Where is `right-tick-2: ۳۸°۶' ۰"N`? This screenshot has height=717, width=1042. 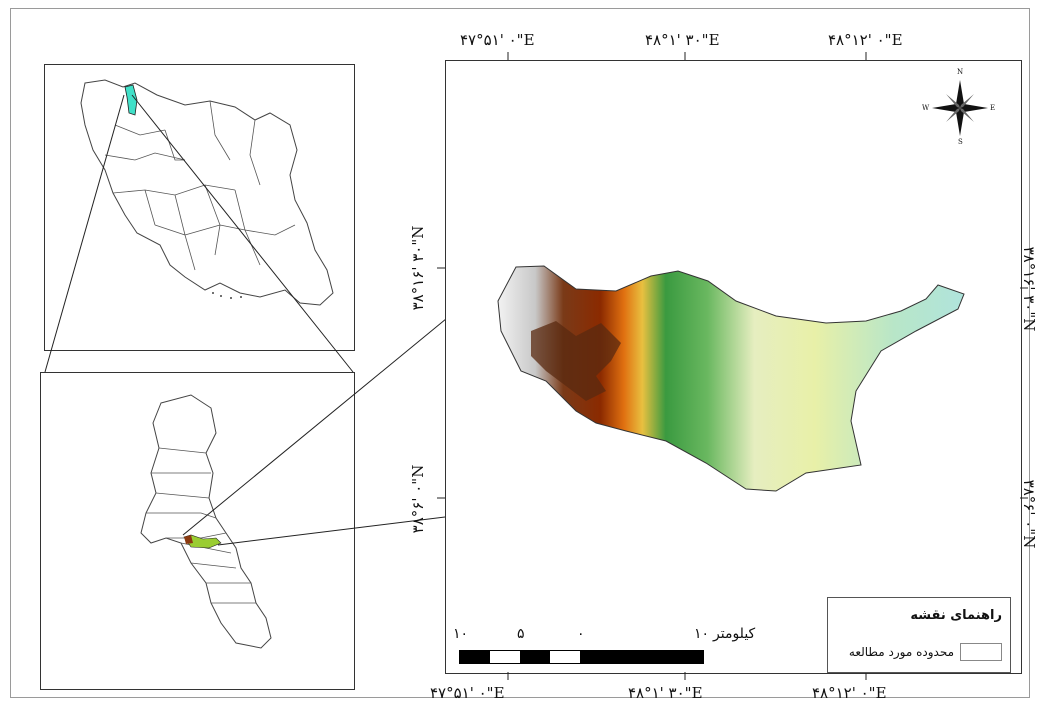
right-tick-2: ۳۸°۶' ۰"N is located at coordinates (1029, 514).